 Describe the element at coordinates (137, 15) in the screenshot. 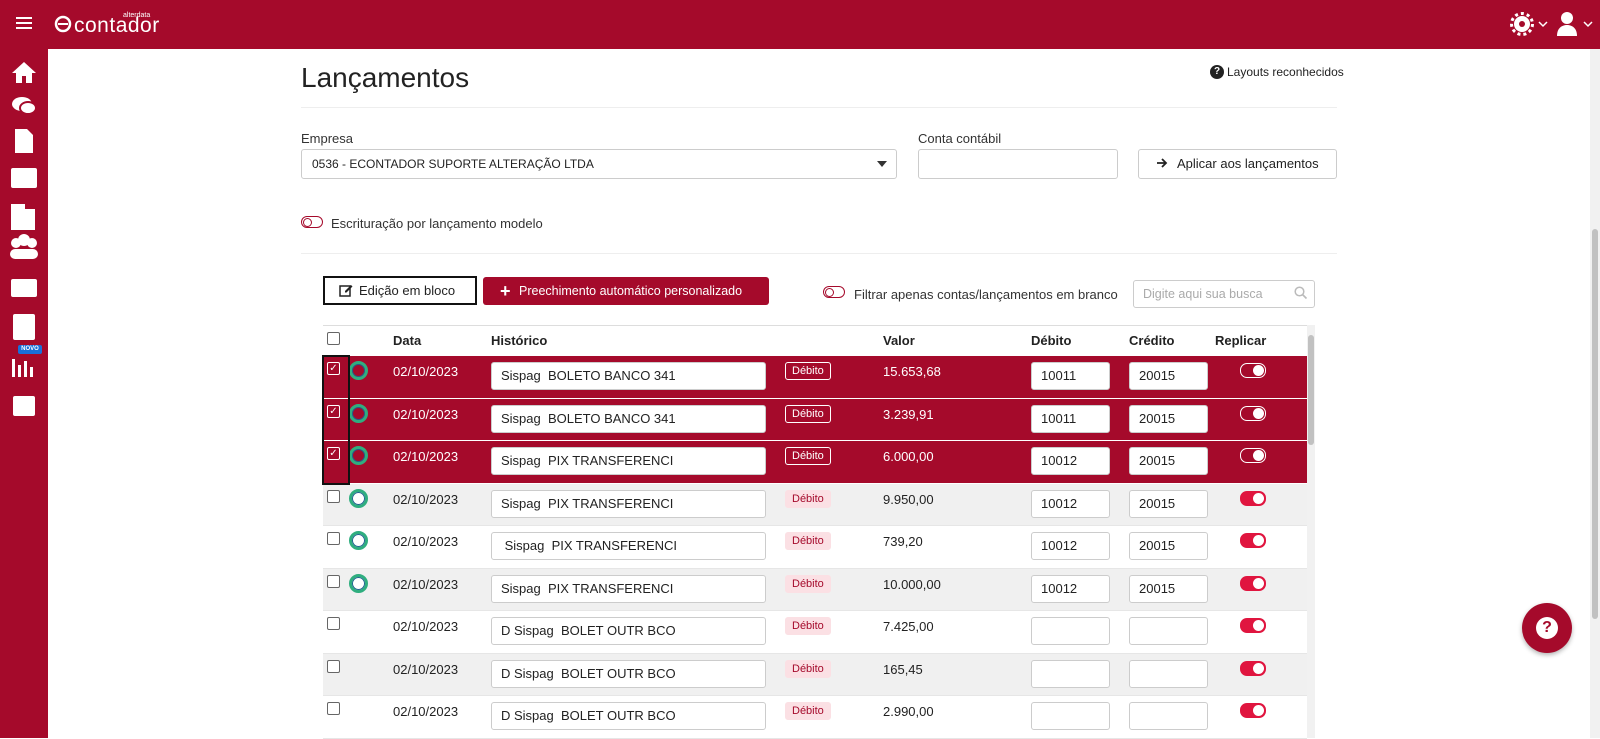

I see `brand-small: alterdata` at that location.